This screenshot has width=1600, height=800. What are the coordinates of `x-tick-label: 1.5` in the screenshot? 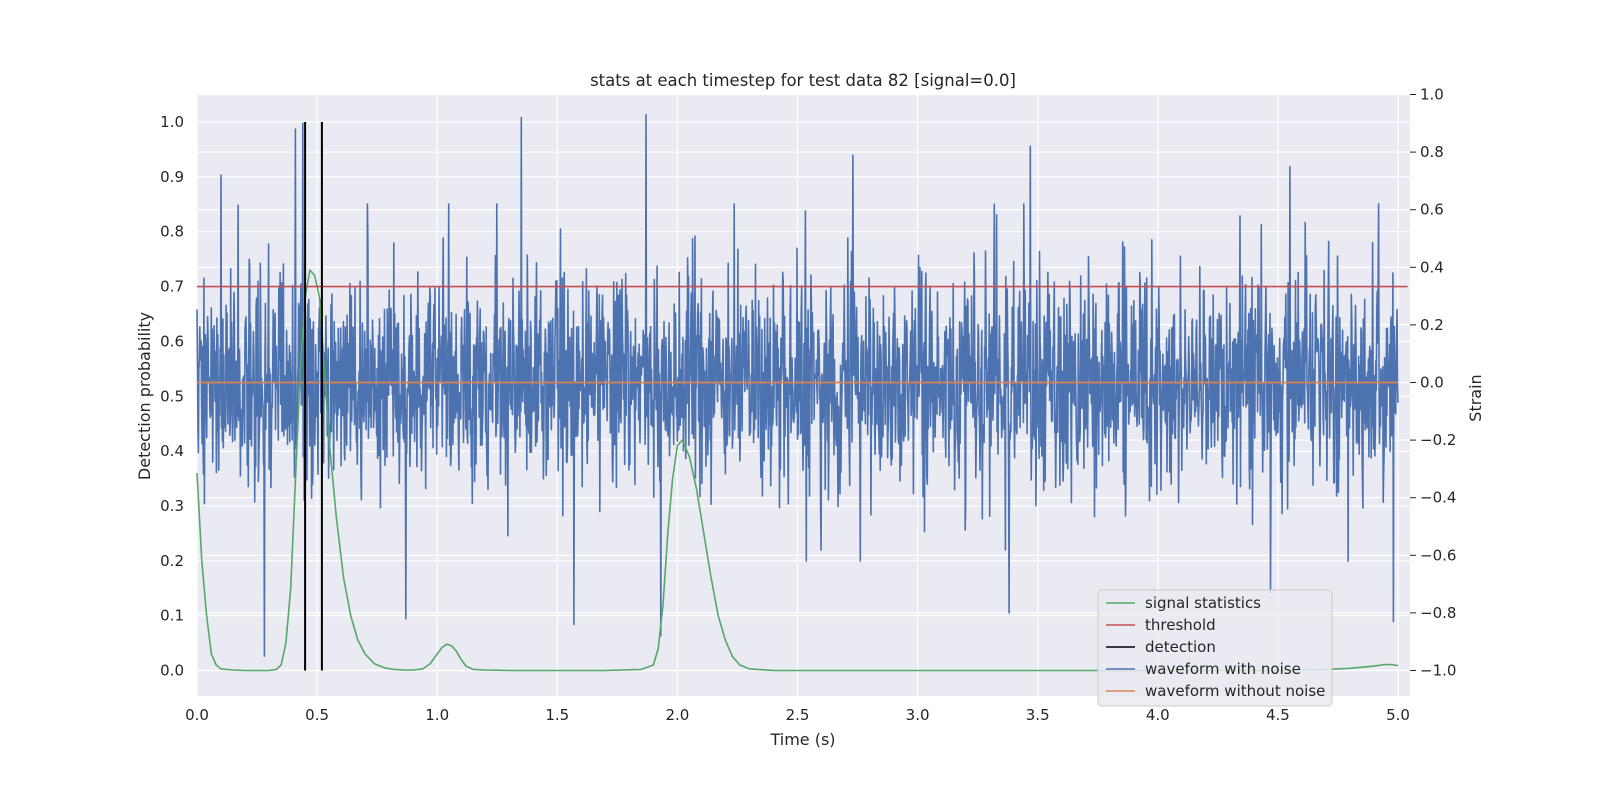 It's located at (557, 715).